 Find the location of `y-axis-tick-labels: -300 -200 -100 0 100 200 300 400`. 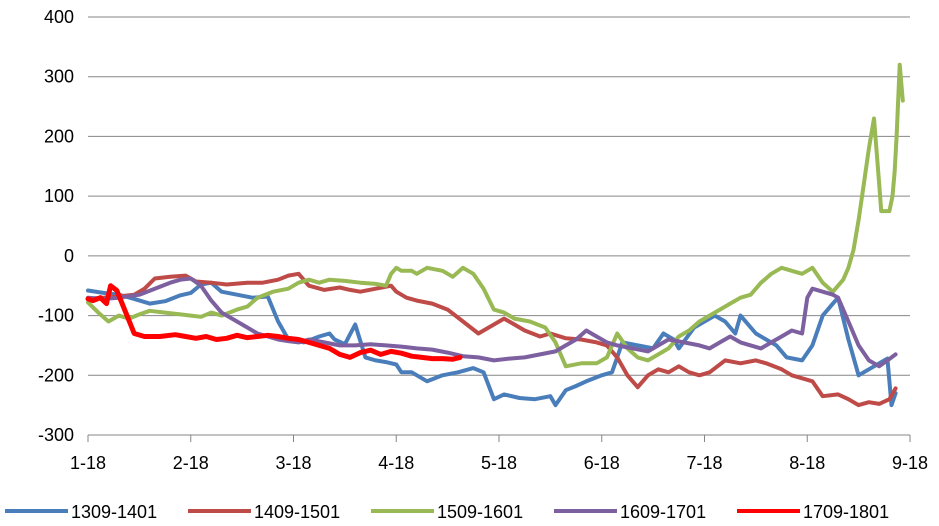

y-axis-tick-labels: -300 -200 -100 0 100 200 300 400 is located at coordinates (56, 226).